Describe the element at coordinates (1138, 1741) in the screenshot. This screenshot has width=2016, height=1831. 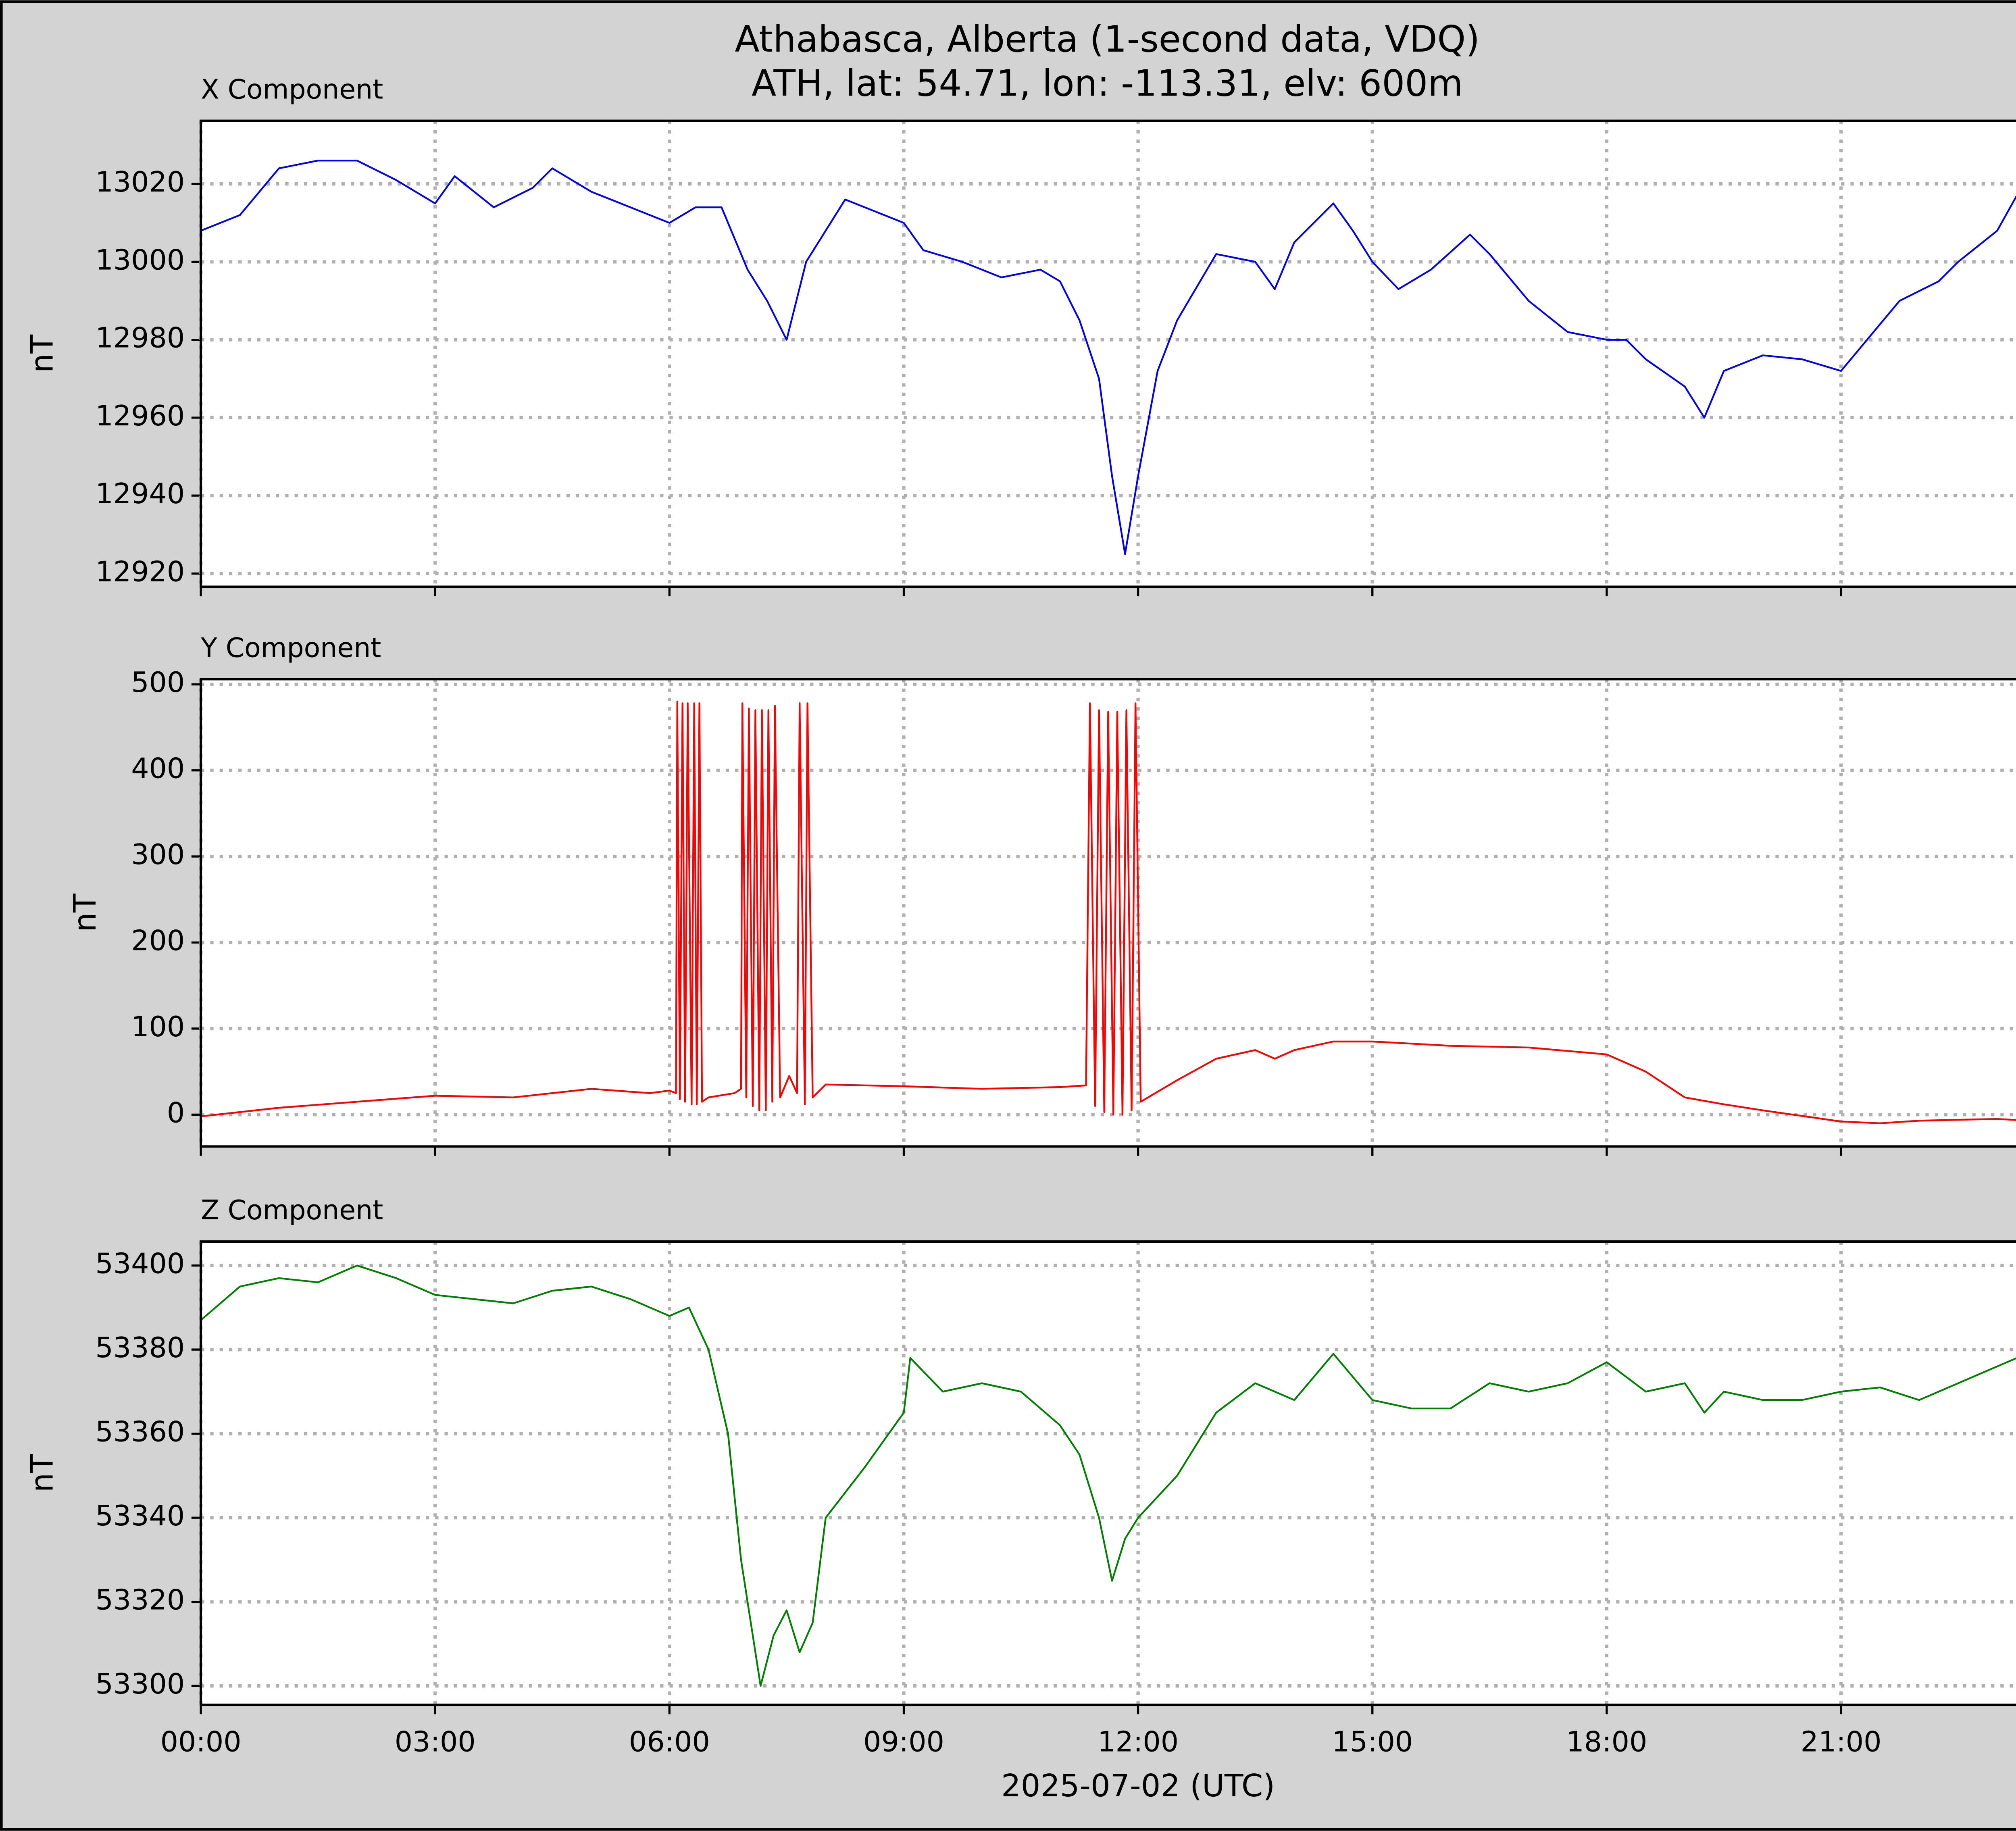
I see `x-tick-label: 12:00` at that location.